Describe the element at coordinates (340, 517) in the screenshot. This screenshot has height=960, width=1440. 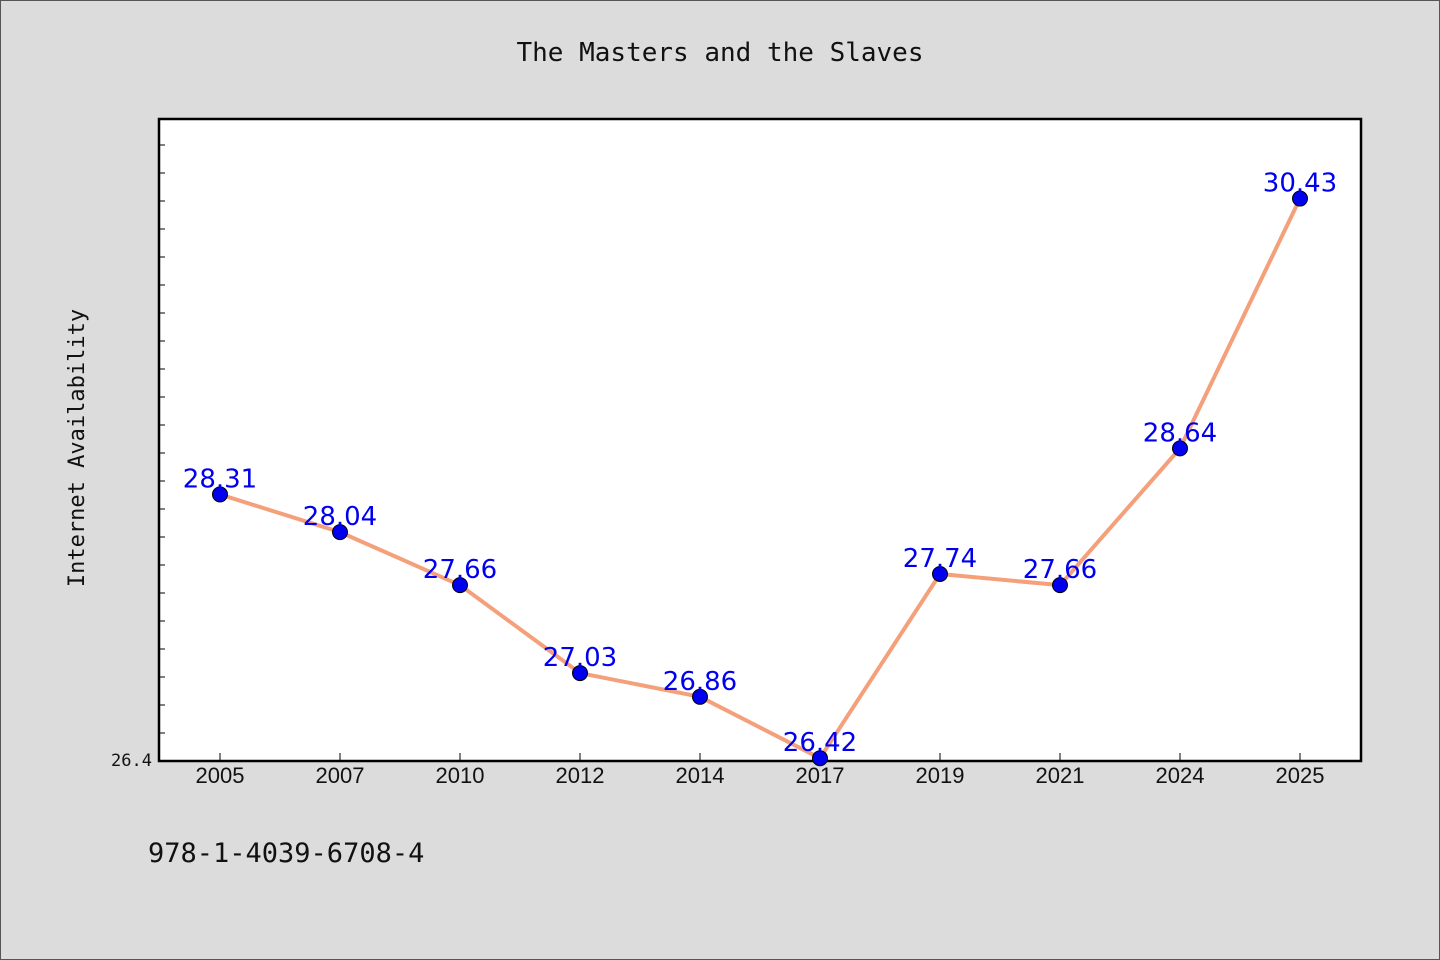
I see `data-label: 28.04` at that location.